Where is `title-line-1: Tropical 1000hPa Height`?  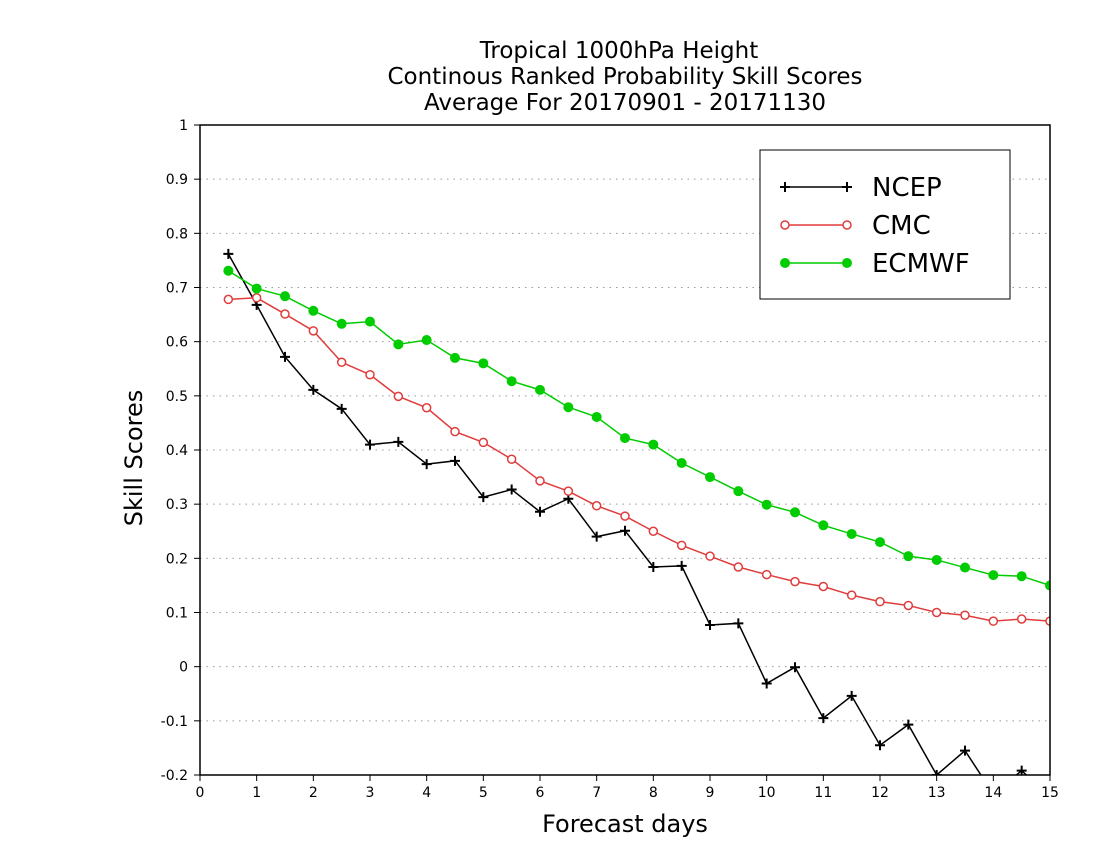
title-line-1: Tropical 1000hPa Height is located at coordinates (619, 51).